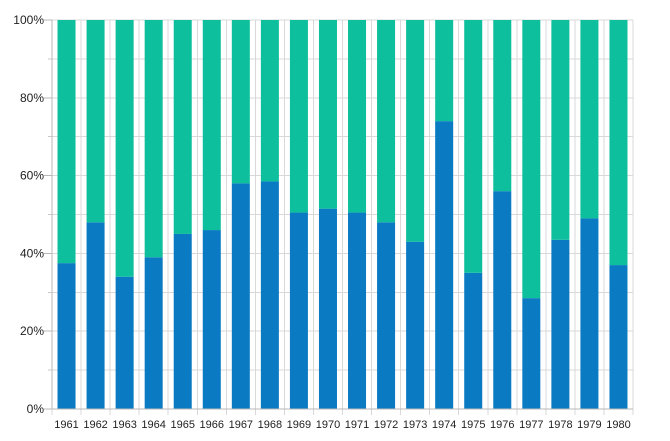  Describe the element at coordinates (560, 425) in the screenshot. I see `x-tick-label: 1978` at that location.